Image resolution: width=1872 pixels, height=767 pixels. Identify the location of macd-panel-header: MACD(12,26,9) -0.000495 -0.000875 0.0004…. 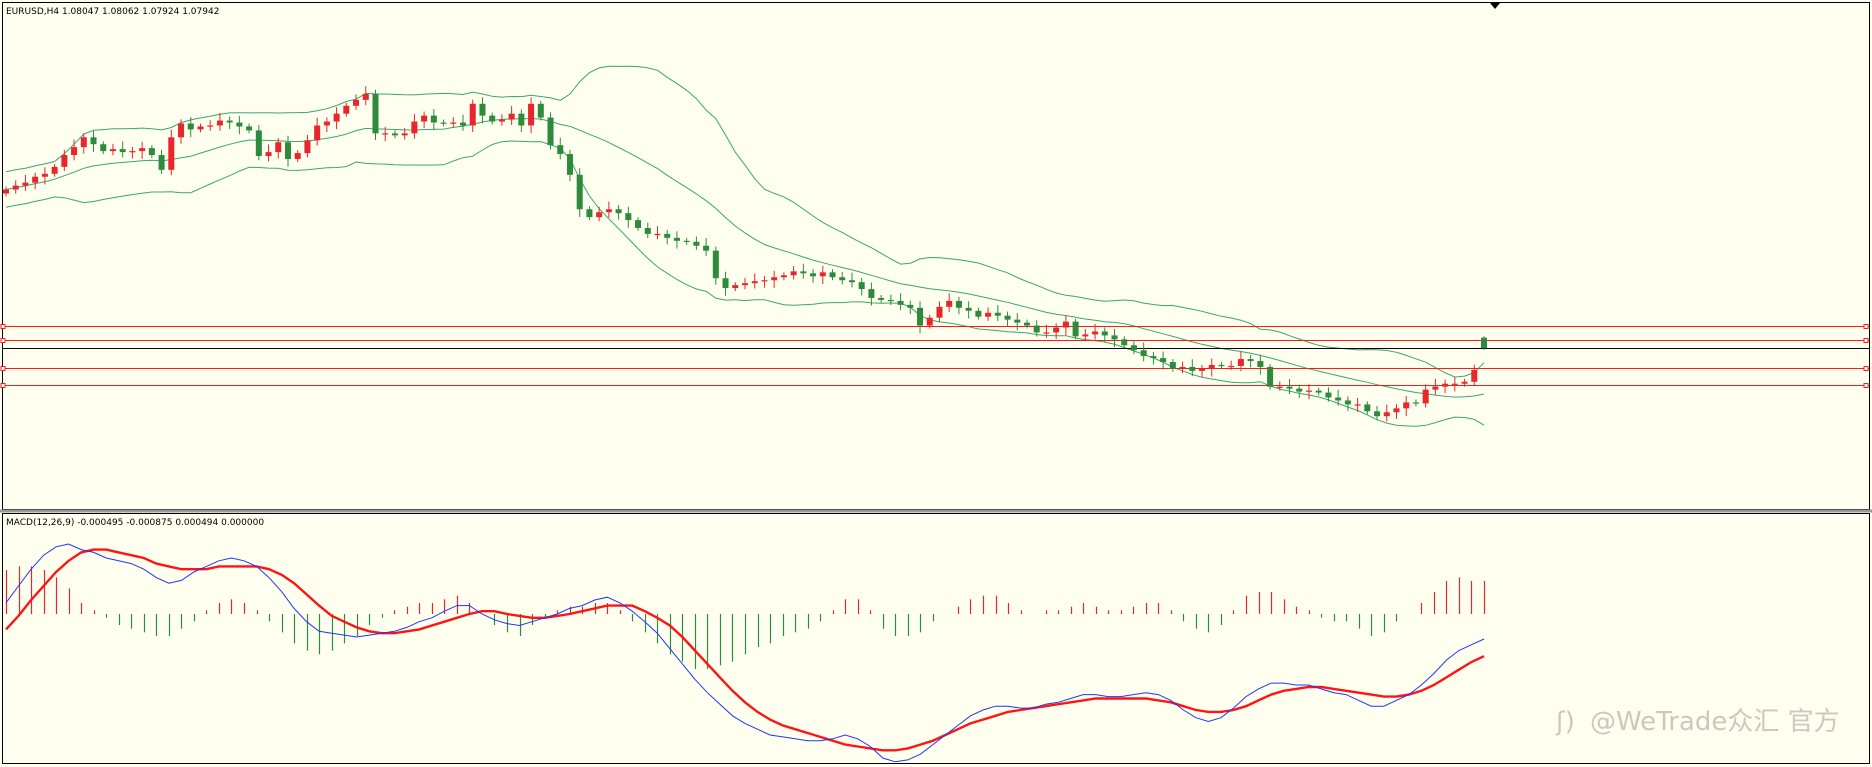
(135, 523).